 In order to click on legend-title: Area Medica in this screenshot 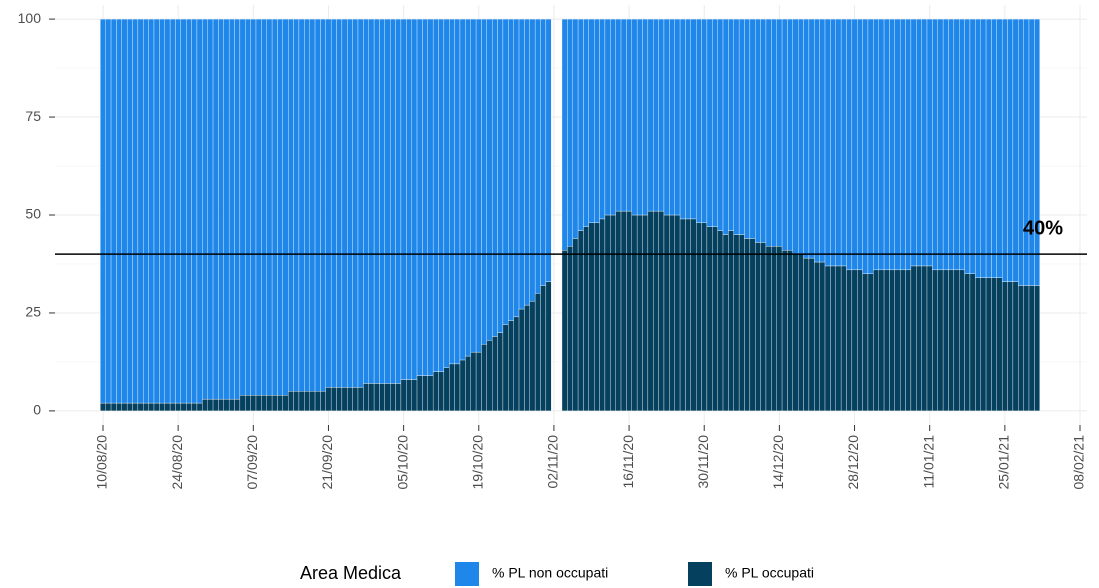, I will do `click(351, 573)`.